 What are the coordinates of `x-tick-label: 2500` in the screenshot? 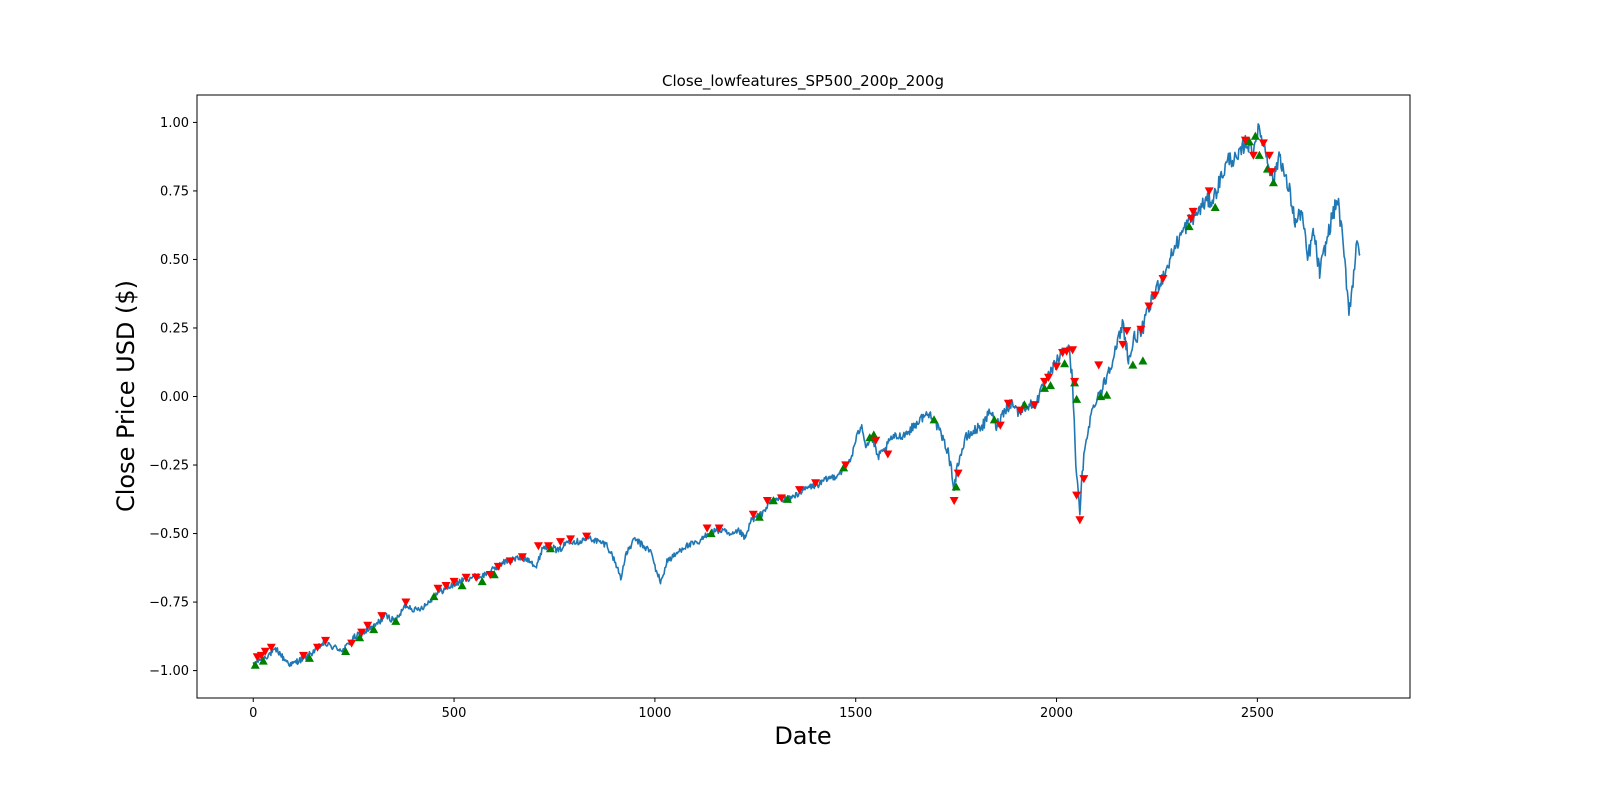 It's located at (1257, 713).